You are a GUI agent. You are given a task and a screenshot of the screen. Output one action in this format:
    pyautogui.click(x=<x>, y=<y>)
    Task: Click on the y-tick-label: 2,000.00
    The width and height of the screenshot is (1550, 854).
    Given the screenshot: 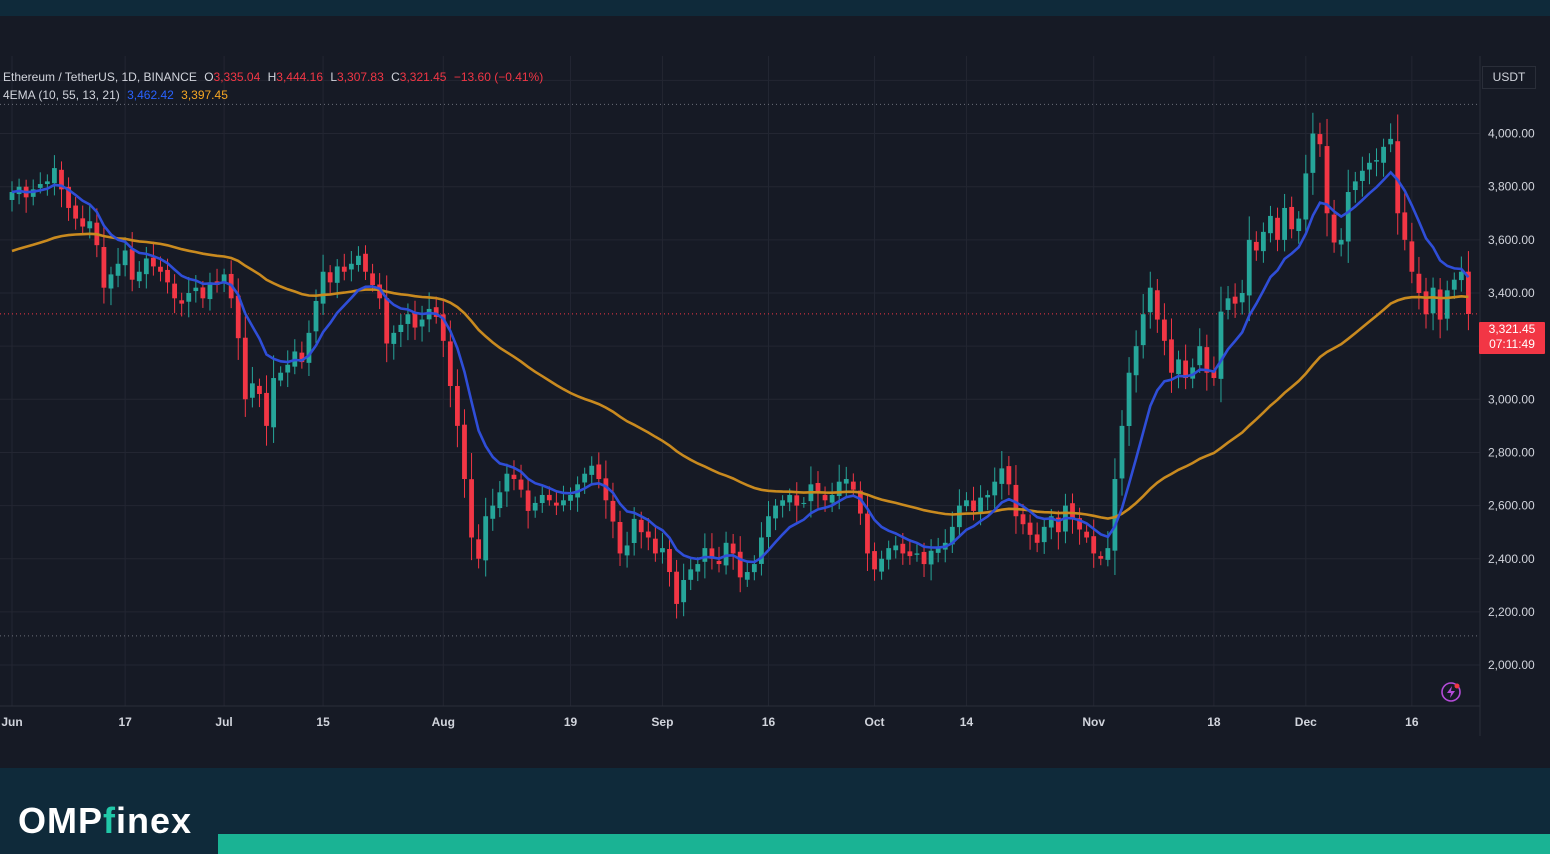 What is the action you would take?
    pyautogui.click(x=1511, y=665)
    